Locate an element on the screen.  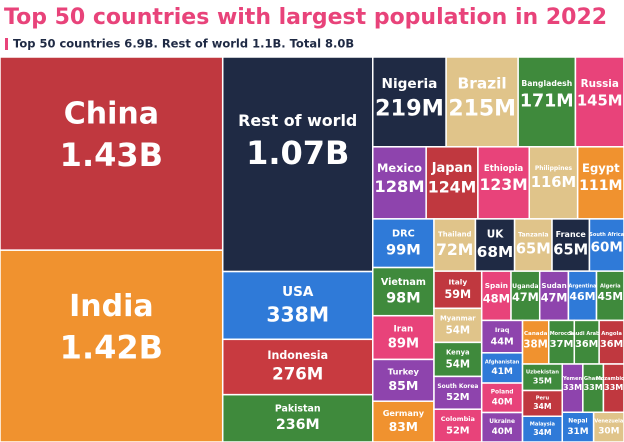
tile-value: 85M is located at coordinates (403, 385).